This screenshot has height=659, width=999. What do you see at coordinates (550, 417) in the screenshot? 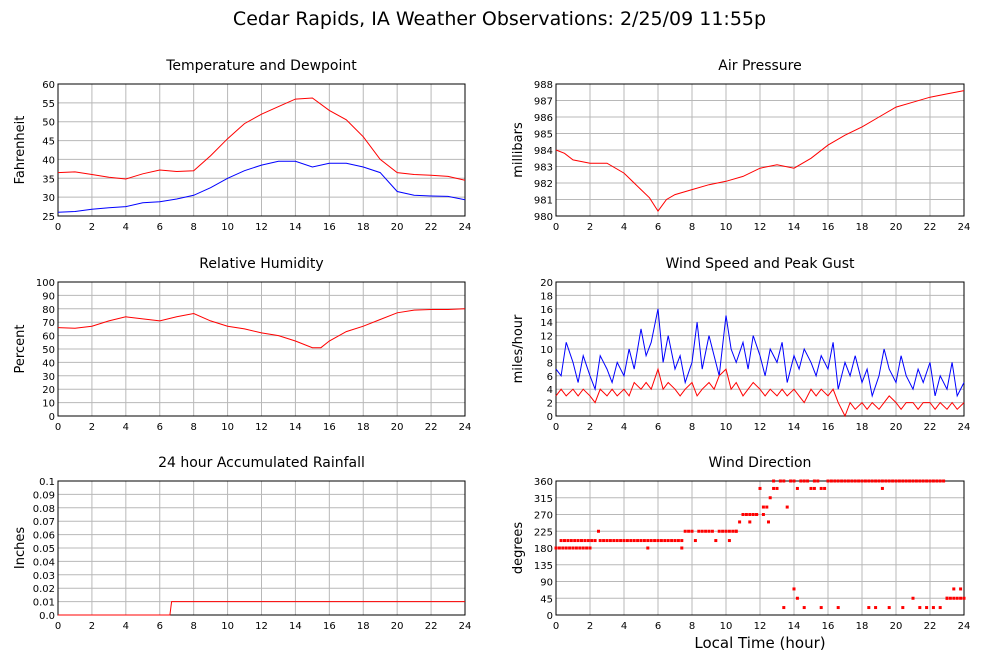
I see `wind-ytick-label: 0` at bounding box center [550, 417].